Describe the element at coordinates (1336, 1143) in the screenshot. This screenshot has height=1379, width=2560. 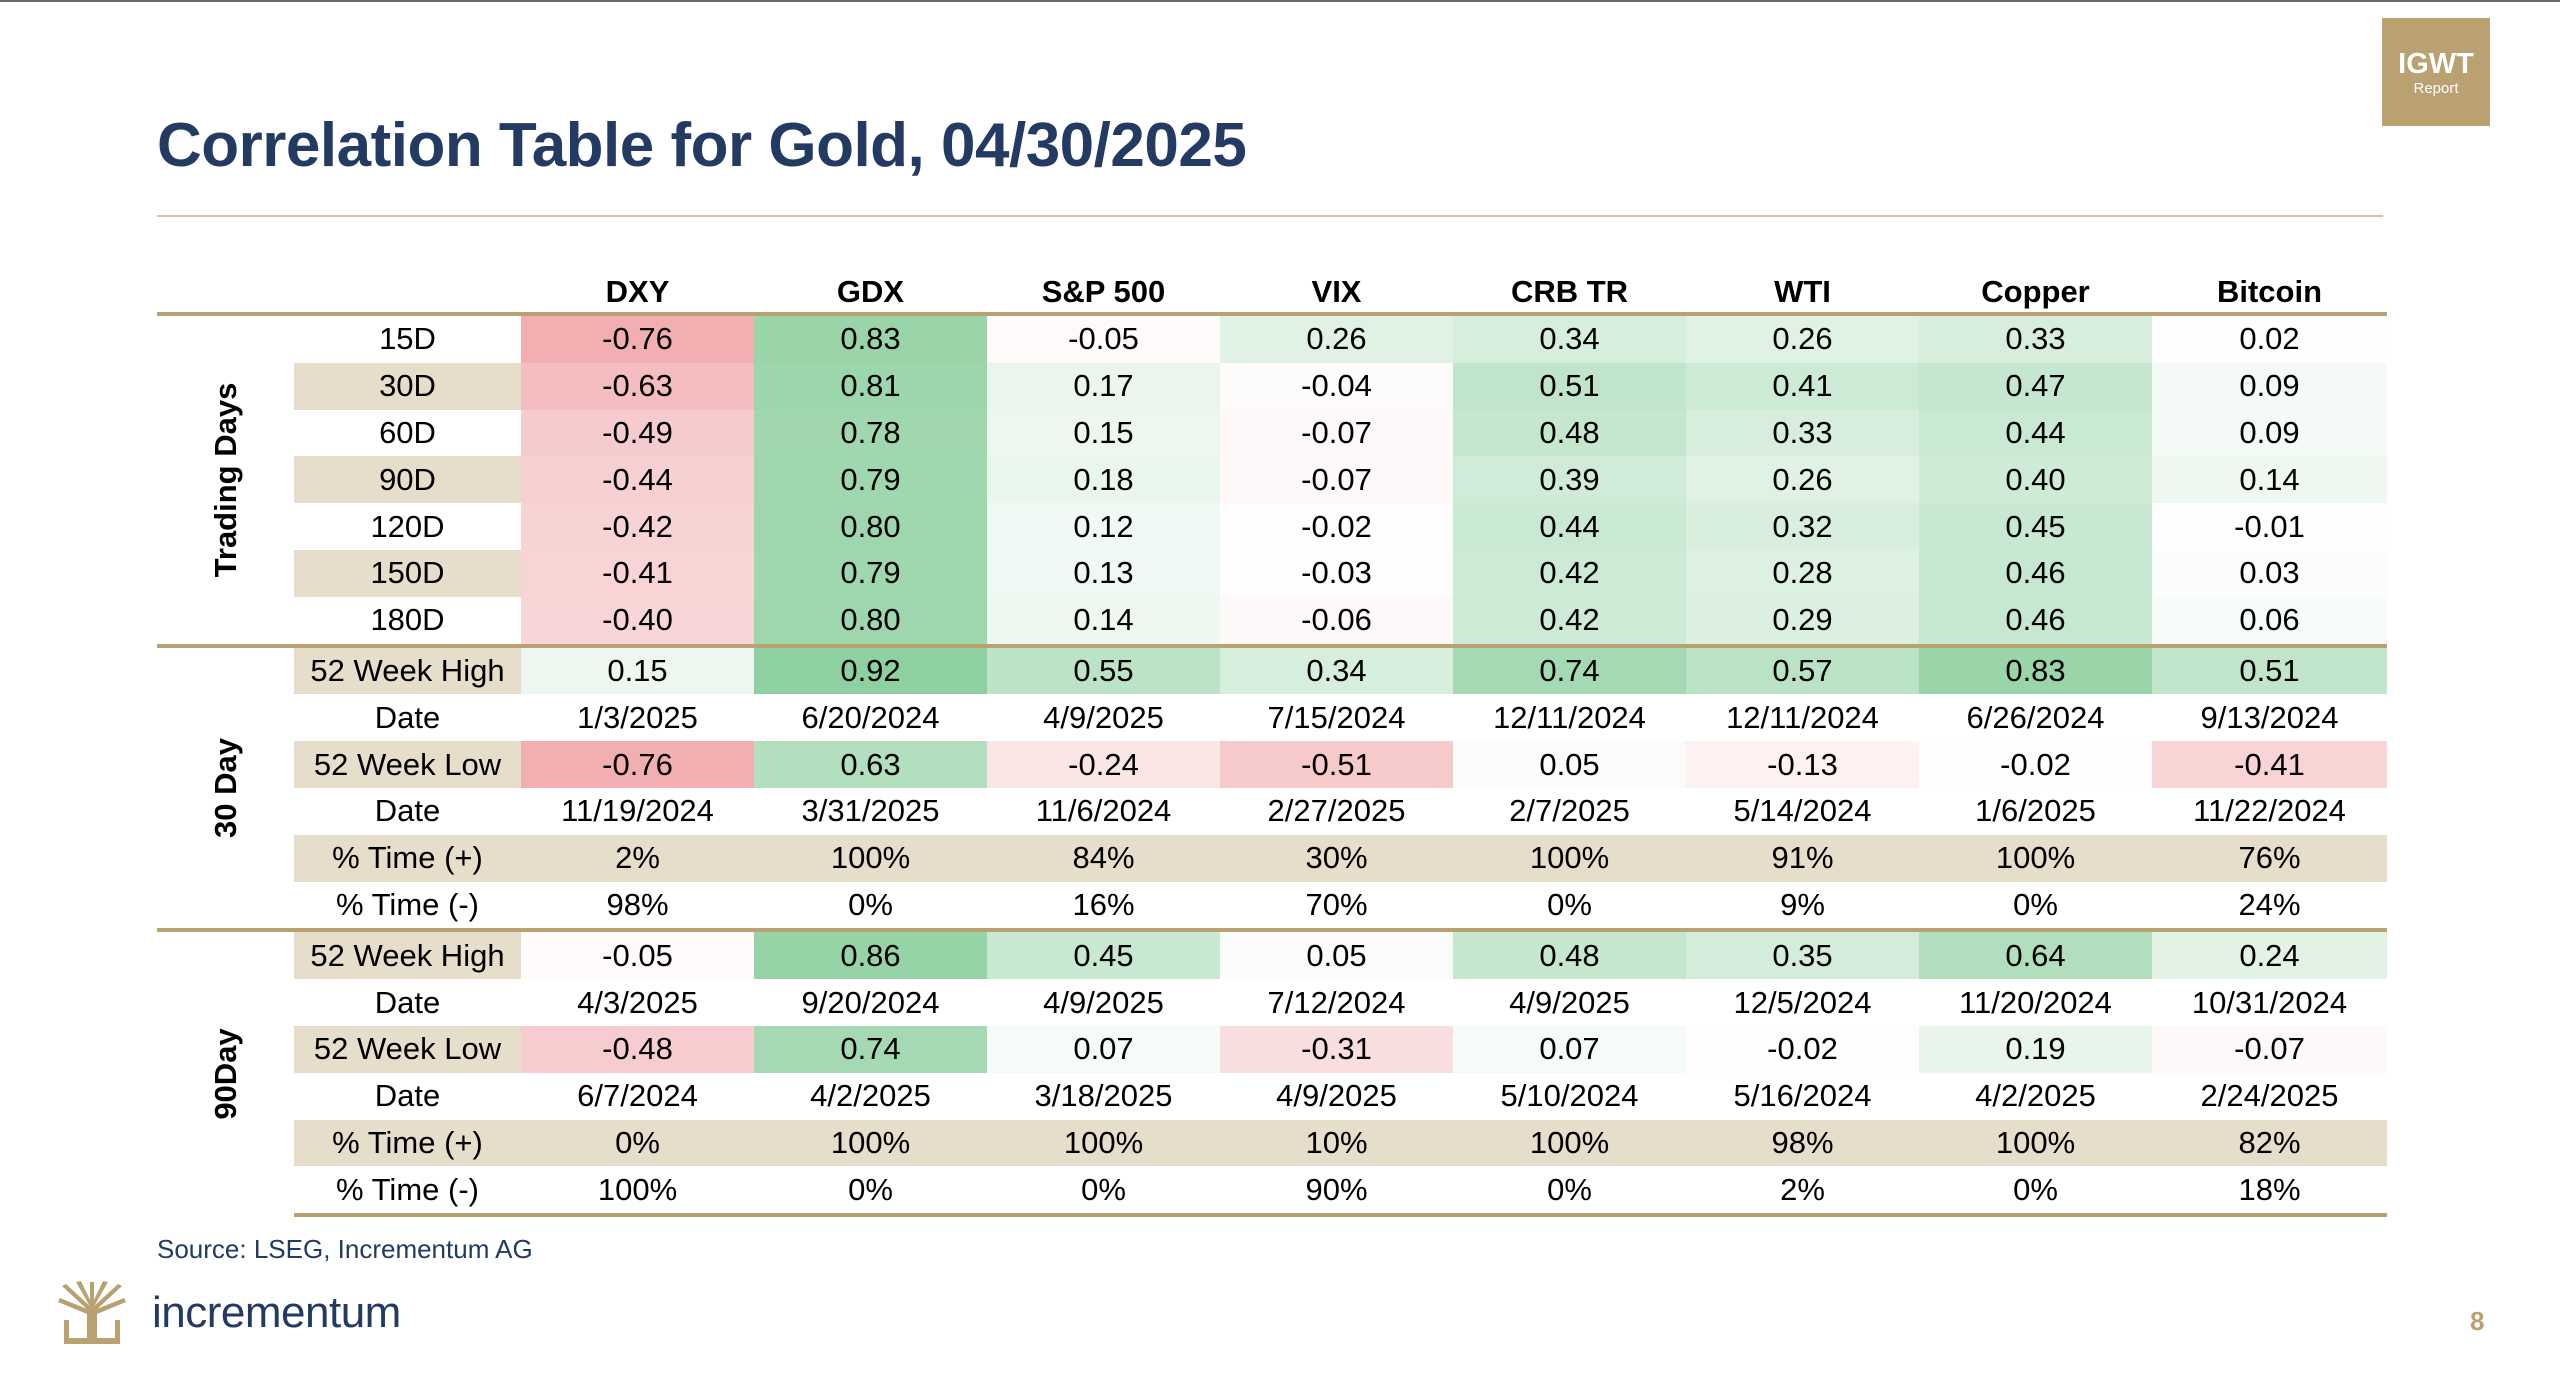
I see `table-cell: 10%` at that location.